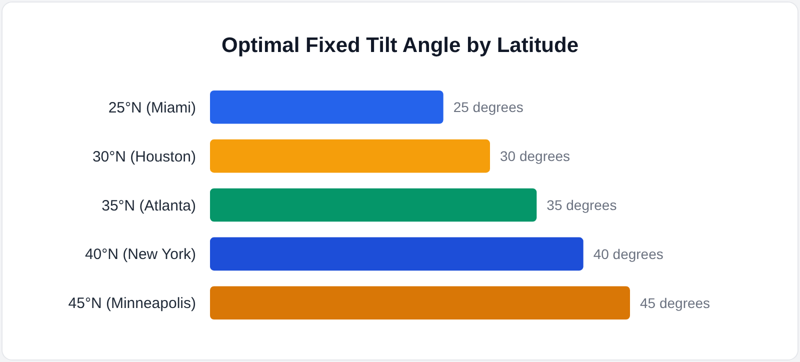  Describe the element at coordinates (152, 107) in the screenshot. I see `y-tick-label: 25°N (Miami)` at that location.